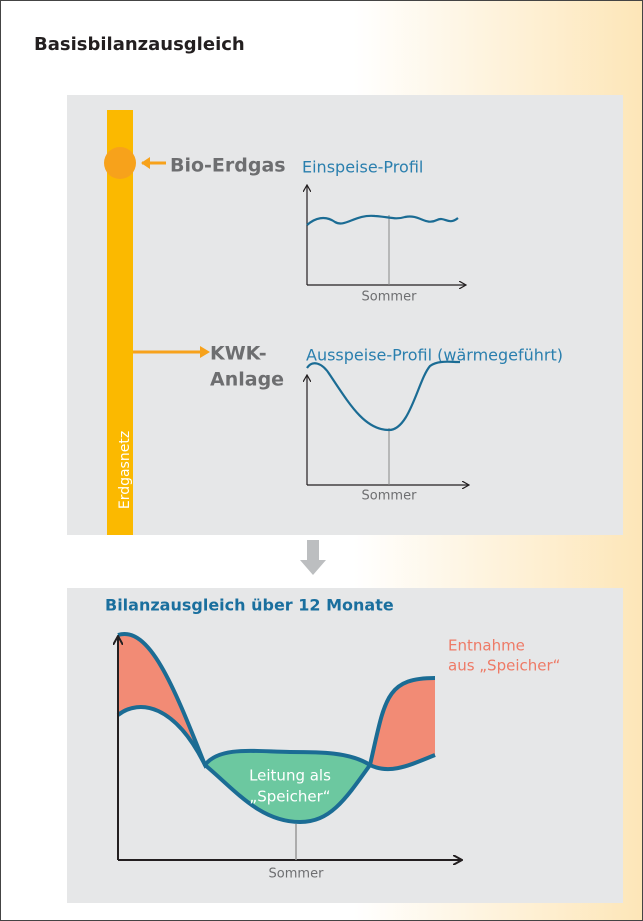 The height and width of the screenshot is (921, 643). I want to click on supply-curve, so click(276, 738).